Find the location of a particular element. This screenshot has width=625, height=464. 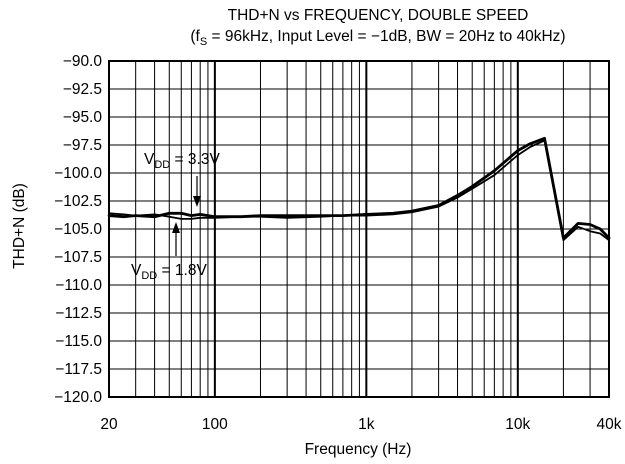

y-tick-label: −92.5 is located at coordinates (82, 89).